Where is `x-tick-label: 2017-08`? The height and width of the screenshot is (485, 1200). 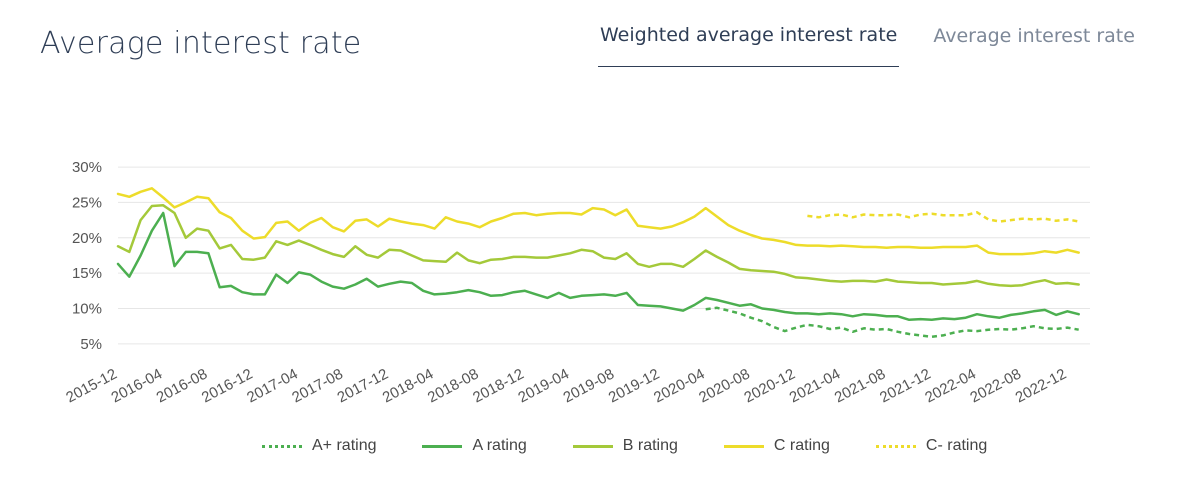 x-tick-label: 2017-08 is located at coordinates (317, 386).